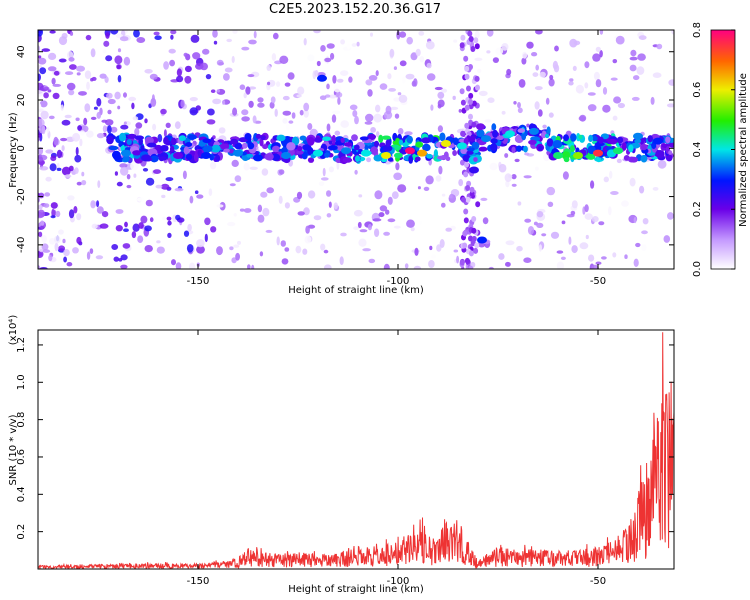 This screenshot has height=600, width=750. I want to click on chart-title: C2E5.2023.152.20.36.G17, so click(355, 9).